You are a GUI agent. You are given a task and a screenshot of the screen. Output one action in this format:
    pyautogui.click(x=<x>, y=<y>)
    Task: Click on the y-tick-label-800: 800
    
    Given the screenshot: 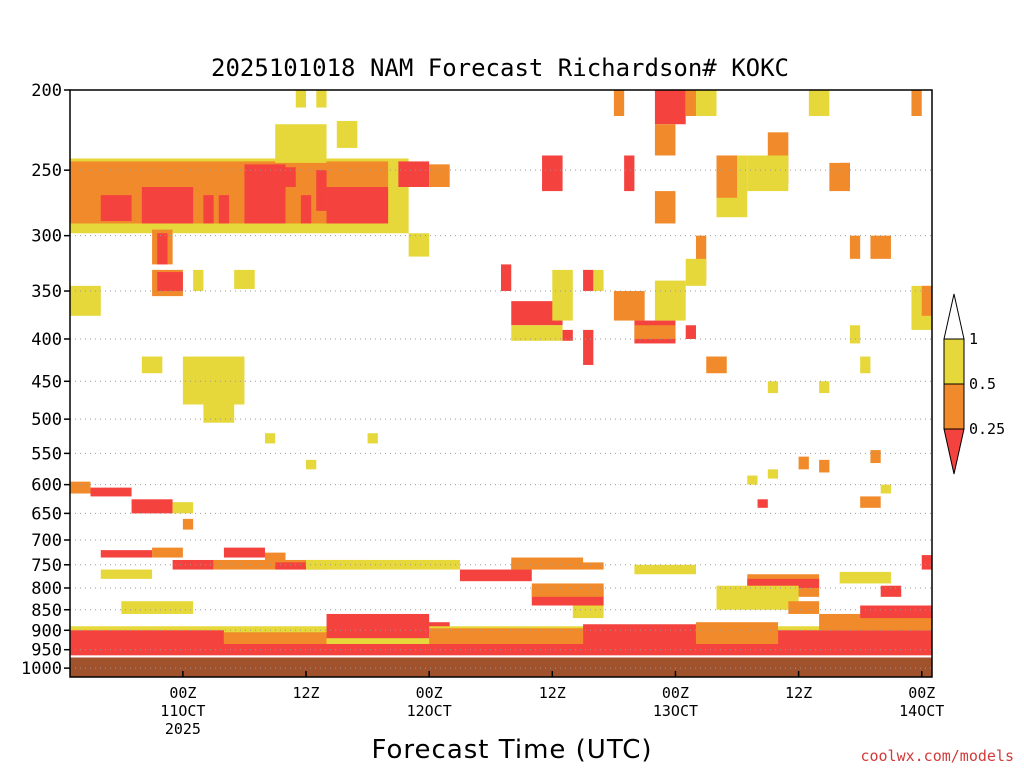 What is the action you would take?
    pyautogui.click(x=46, y=589)
    